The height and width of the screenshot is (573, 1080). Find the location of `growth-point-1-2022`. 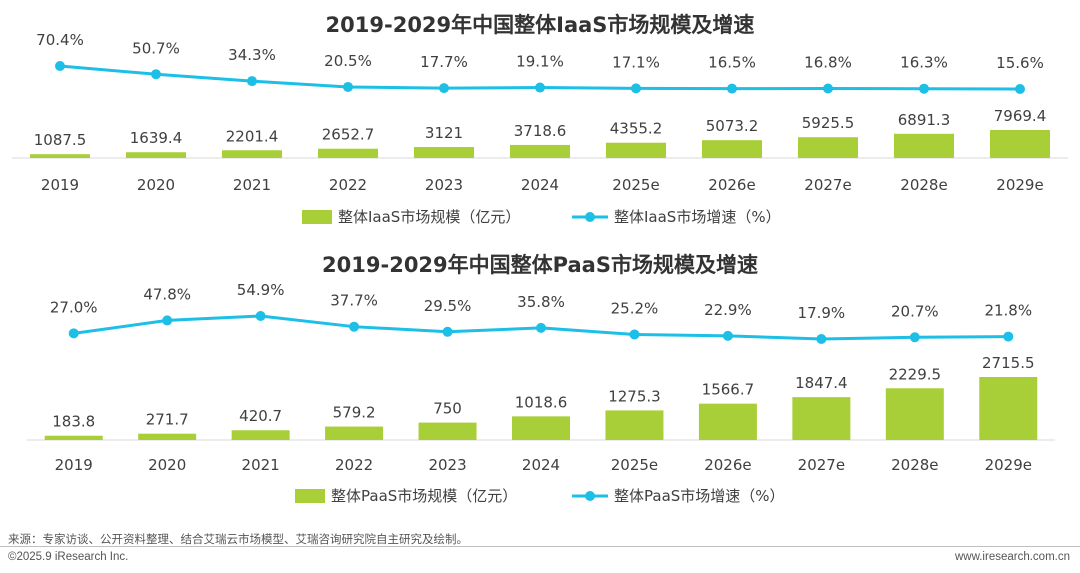

growth-point-1-2022 is located at coordinates (348, 86).